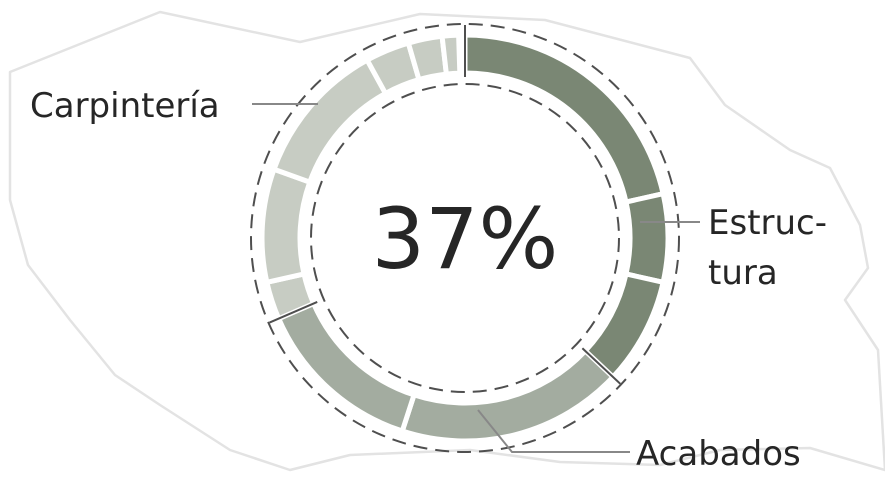  What do you see at coordinates (743, 273) in the screenshot?
I see `legend-label-estructura-line-2: tura` at bounding box center [743, 273].